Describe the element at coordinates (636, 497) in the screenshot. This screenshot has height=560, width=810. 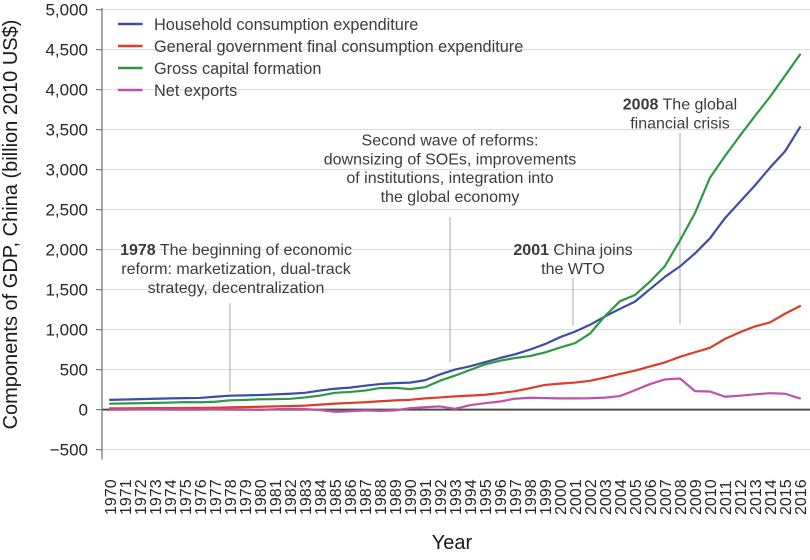
I see `svg-text: 2005` at that location.